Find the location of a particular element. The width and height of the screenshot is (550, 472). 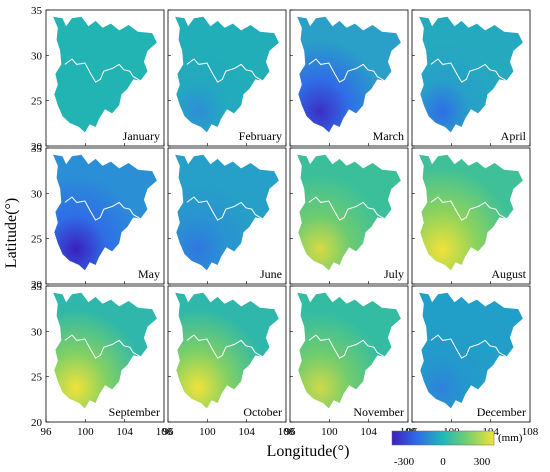

map-panel: January is located at coordinates (105, 78).